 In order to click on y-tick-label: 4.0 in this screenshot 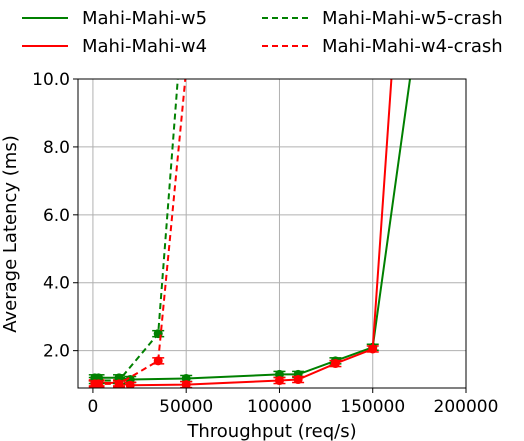, I will do `click(56, 284)`.